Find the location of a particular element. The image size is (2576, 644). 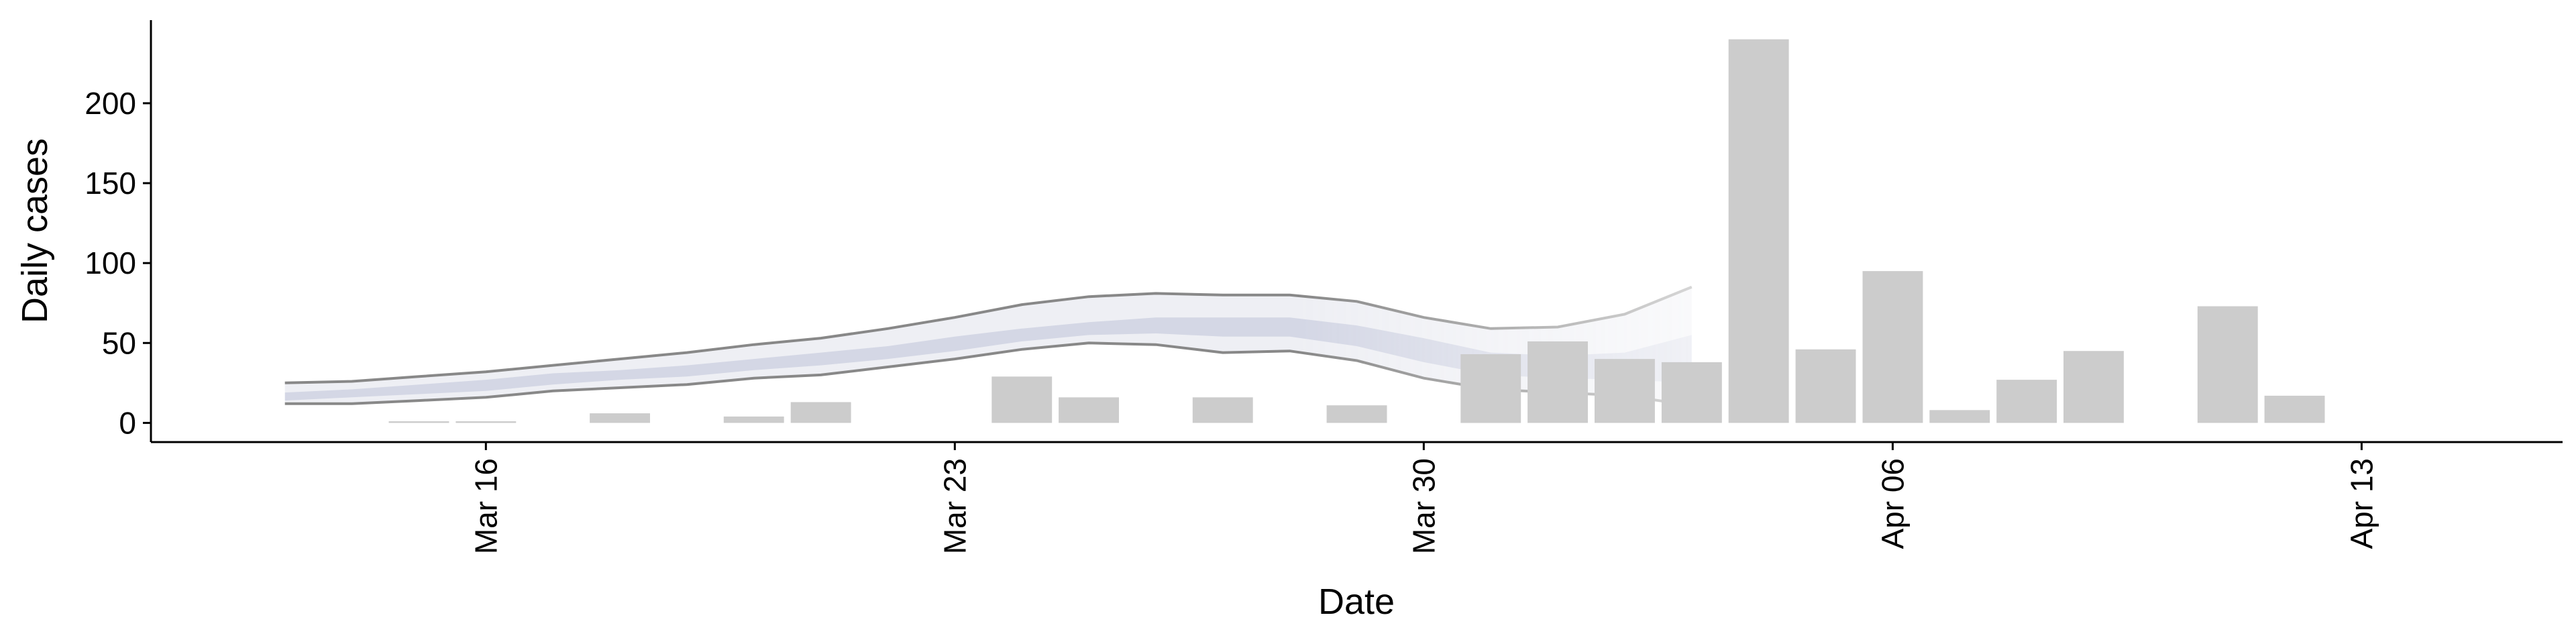

y-tick-label-50: 50 is located at coordinates (119, 342).